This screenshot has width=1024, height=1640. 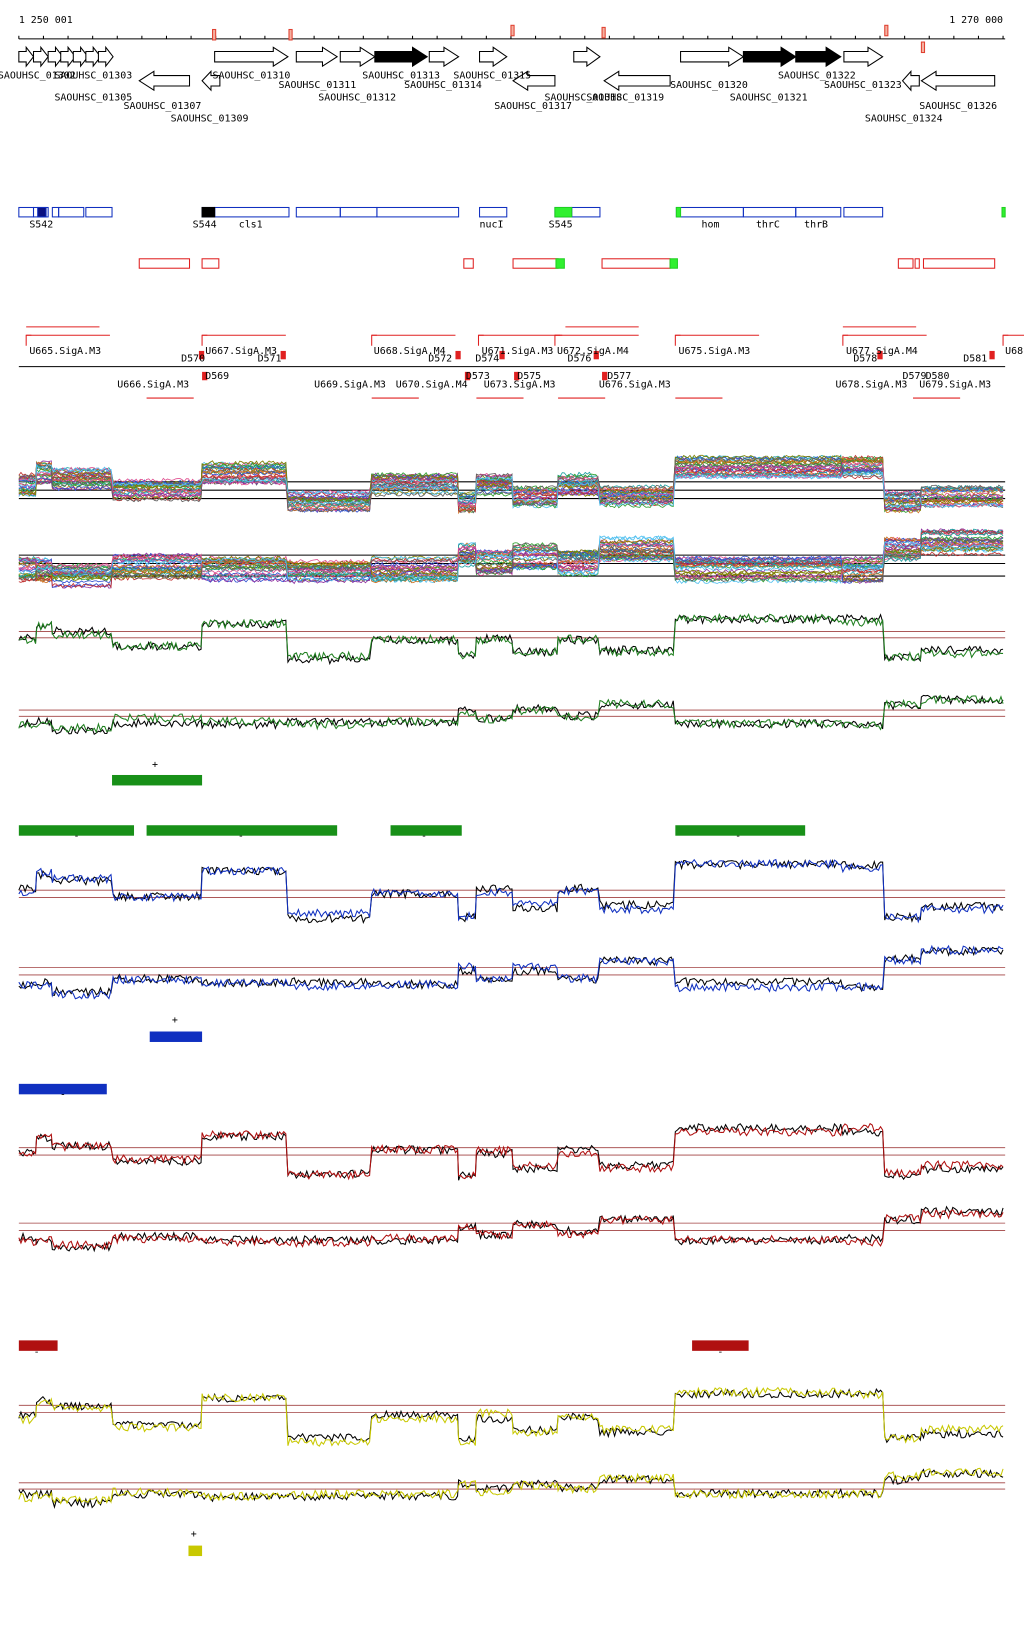 What do you see at coordinates (872, 385) in the screenshot?
I see `label: U678.SigA.M3` at bounding box center [872, 385].